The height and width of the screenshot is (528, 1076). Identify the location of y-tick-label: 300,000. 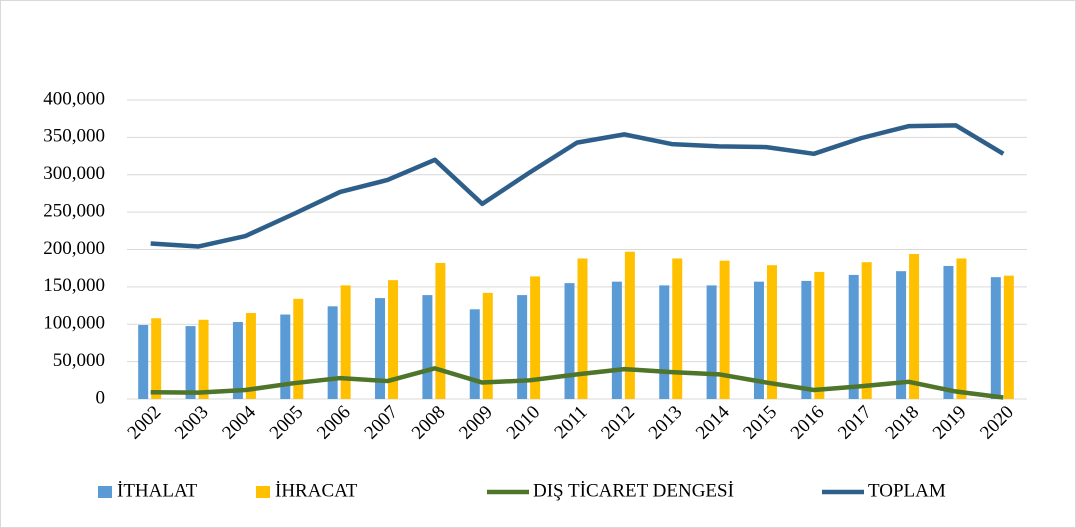
(74, 173).